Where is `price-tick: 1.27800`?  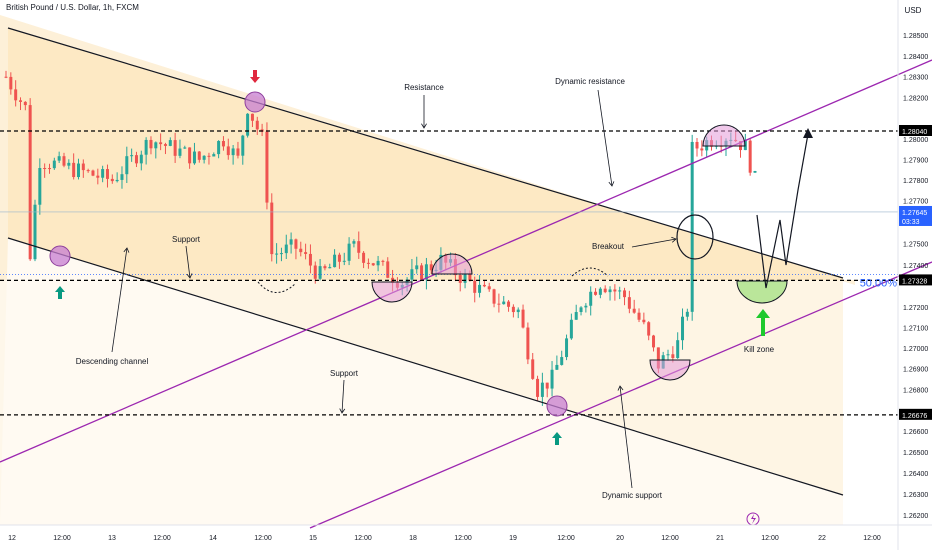
price-tick: 1.27800 is located at coordinates (915, 181).